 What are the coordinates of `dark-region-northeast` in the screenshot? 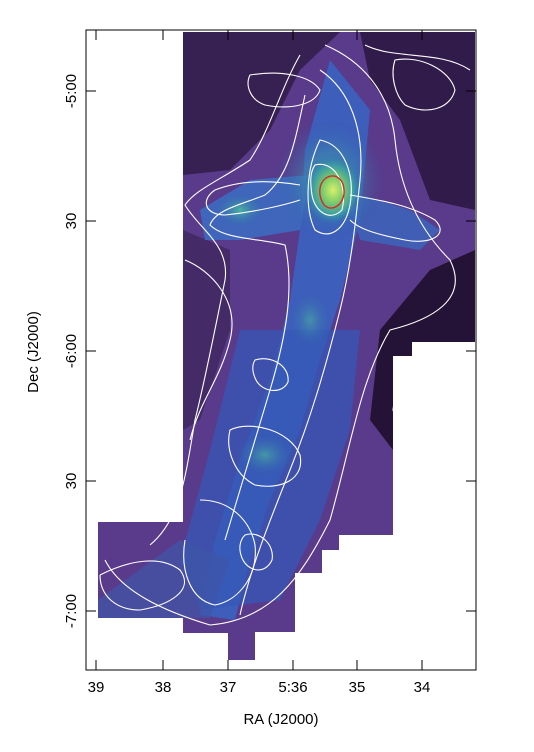 It's located at (417, 121).